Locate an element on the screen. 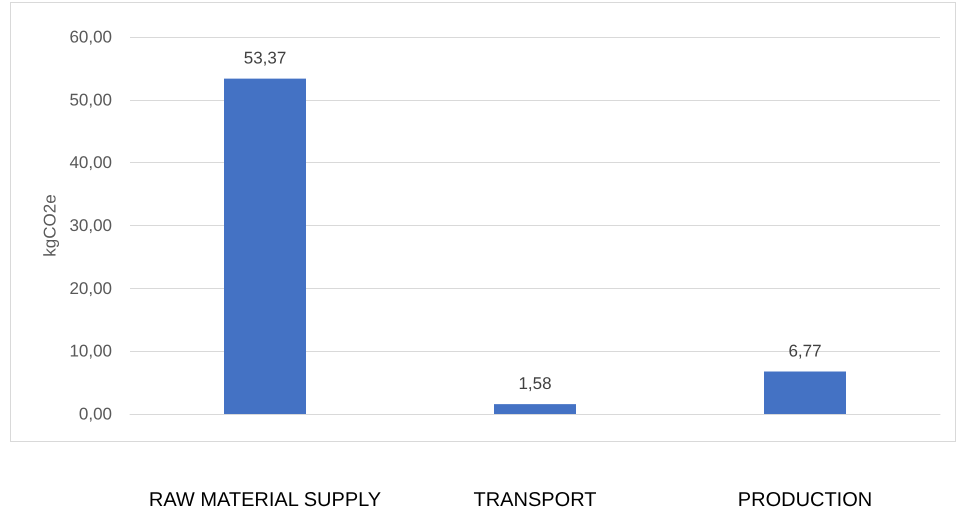 The width and height of the screenshot is (958, 517). y-tick-label: 40,00 is located at coordinates (90, 162).